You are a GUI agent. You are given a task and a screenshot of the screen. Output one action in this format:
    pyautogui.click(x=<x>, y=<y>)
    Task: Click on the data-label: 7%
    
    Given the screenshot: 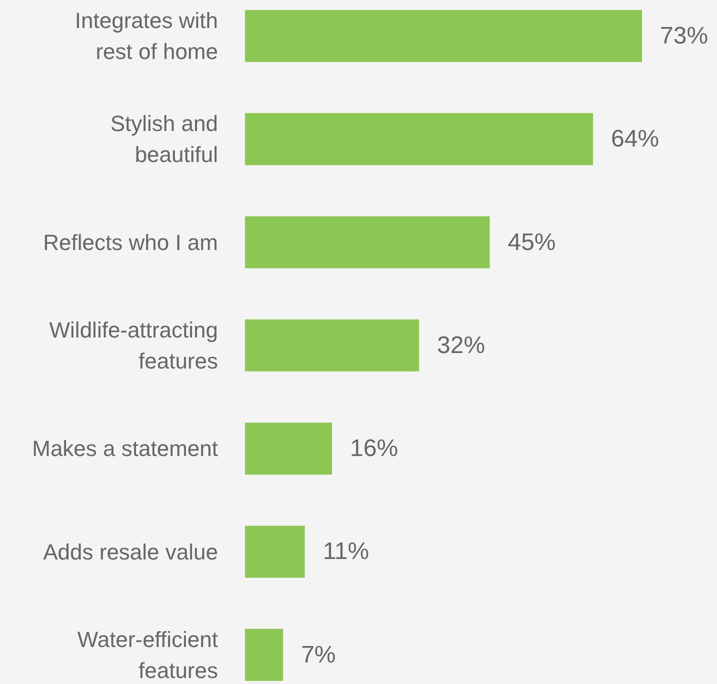 What is the action you would take?
    pyautogui.click(x=318, y=654)
    